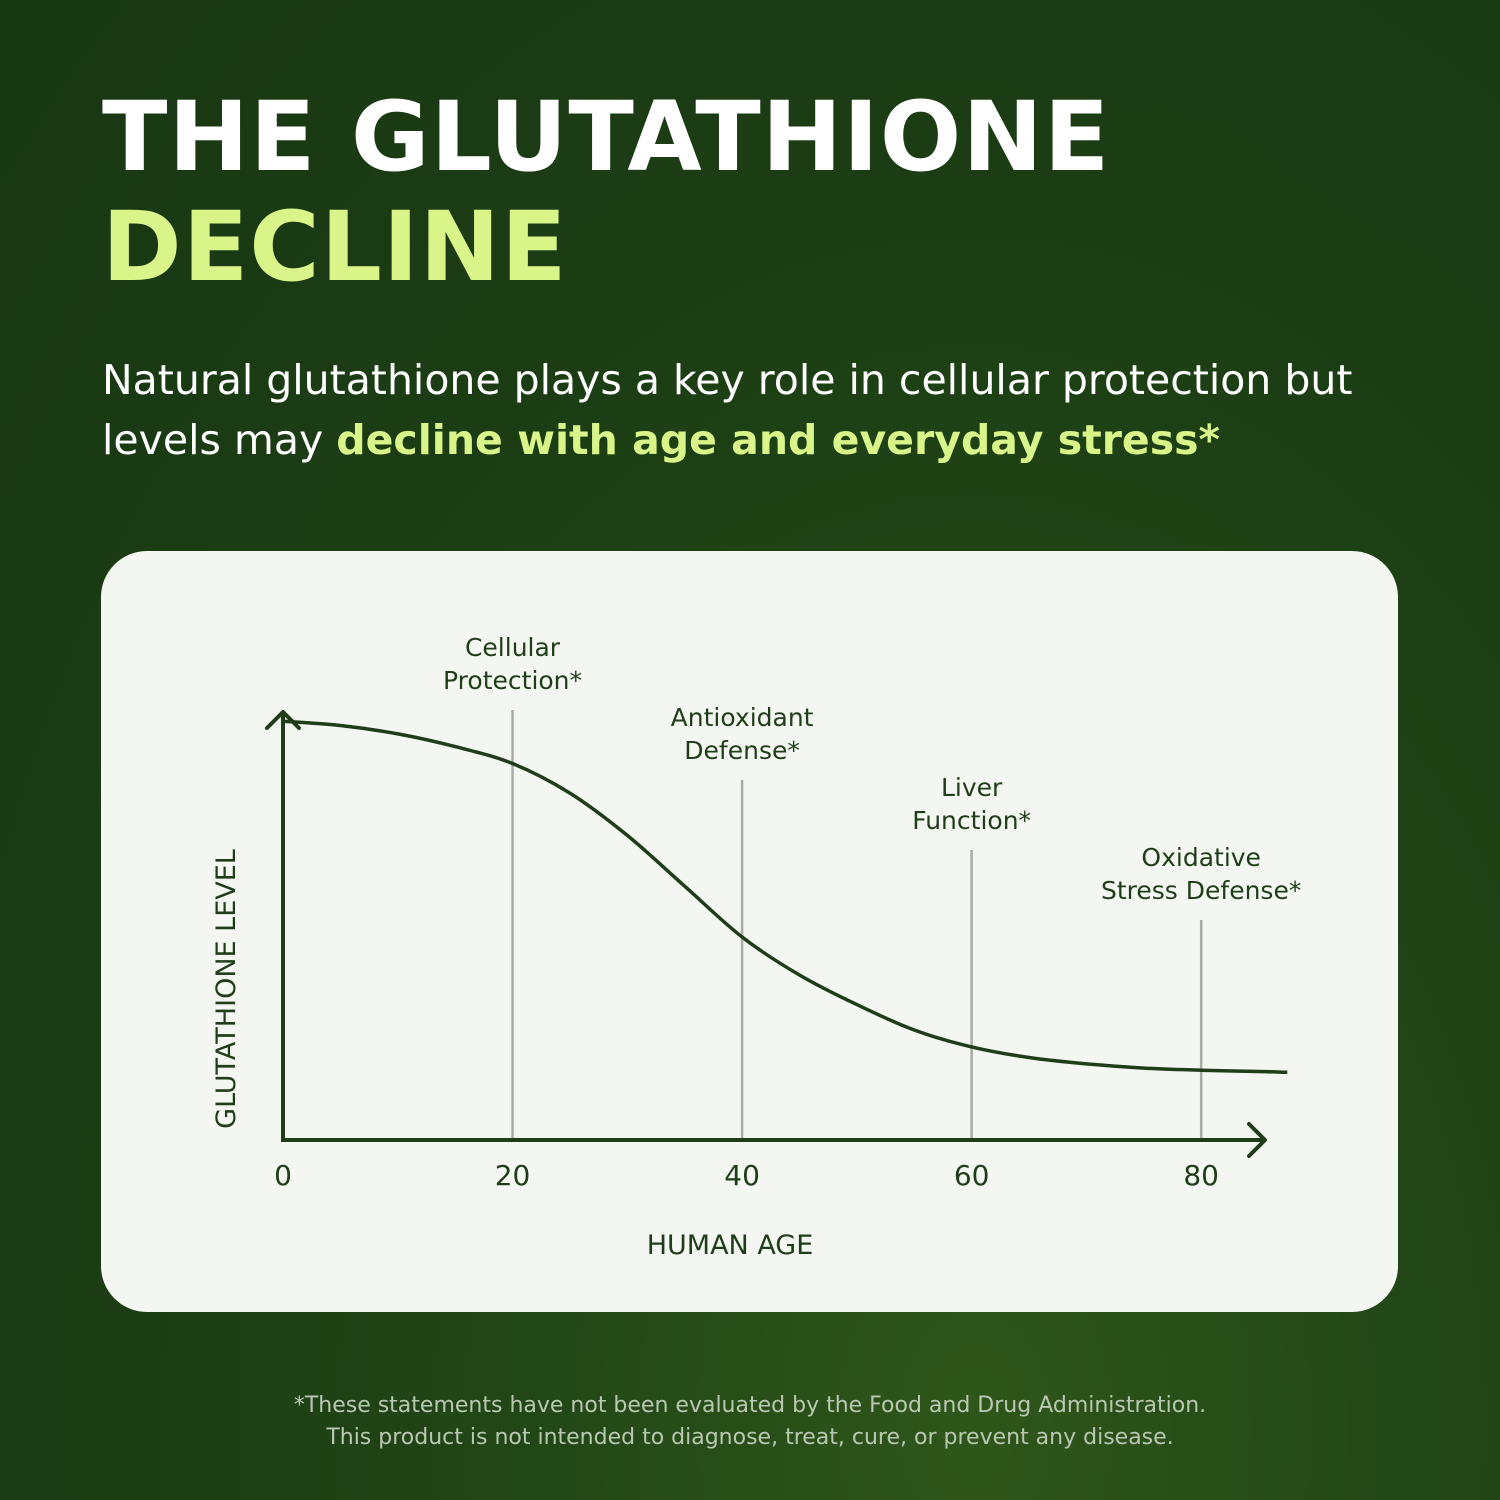 This screenshot has height=1500, width=1500. What do you see at coordinates (512, 680) in the screenshot?
I see `annotation-label: Protection*` at bounding box center [512, 680].